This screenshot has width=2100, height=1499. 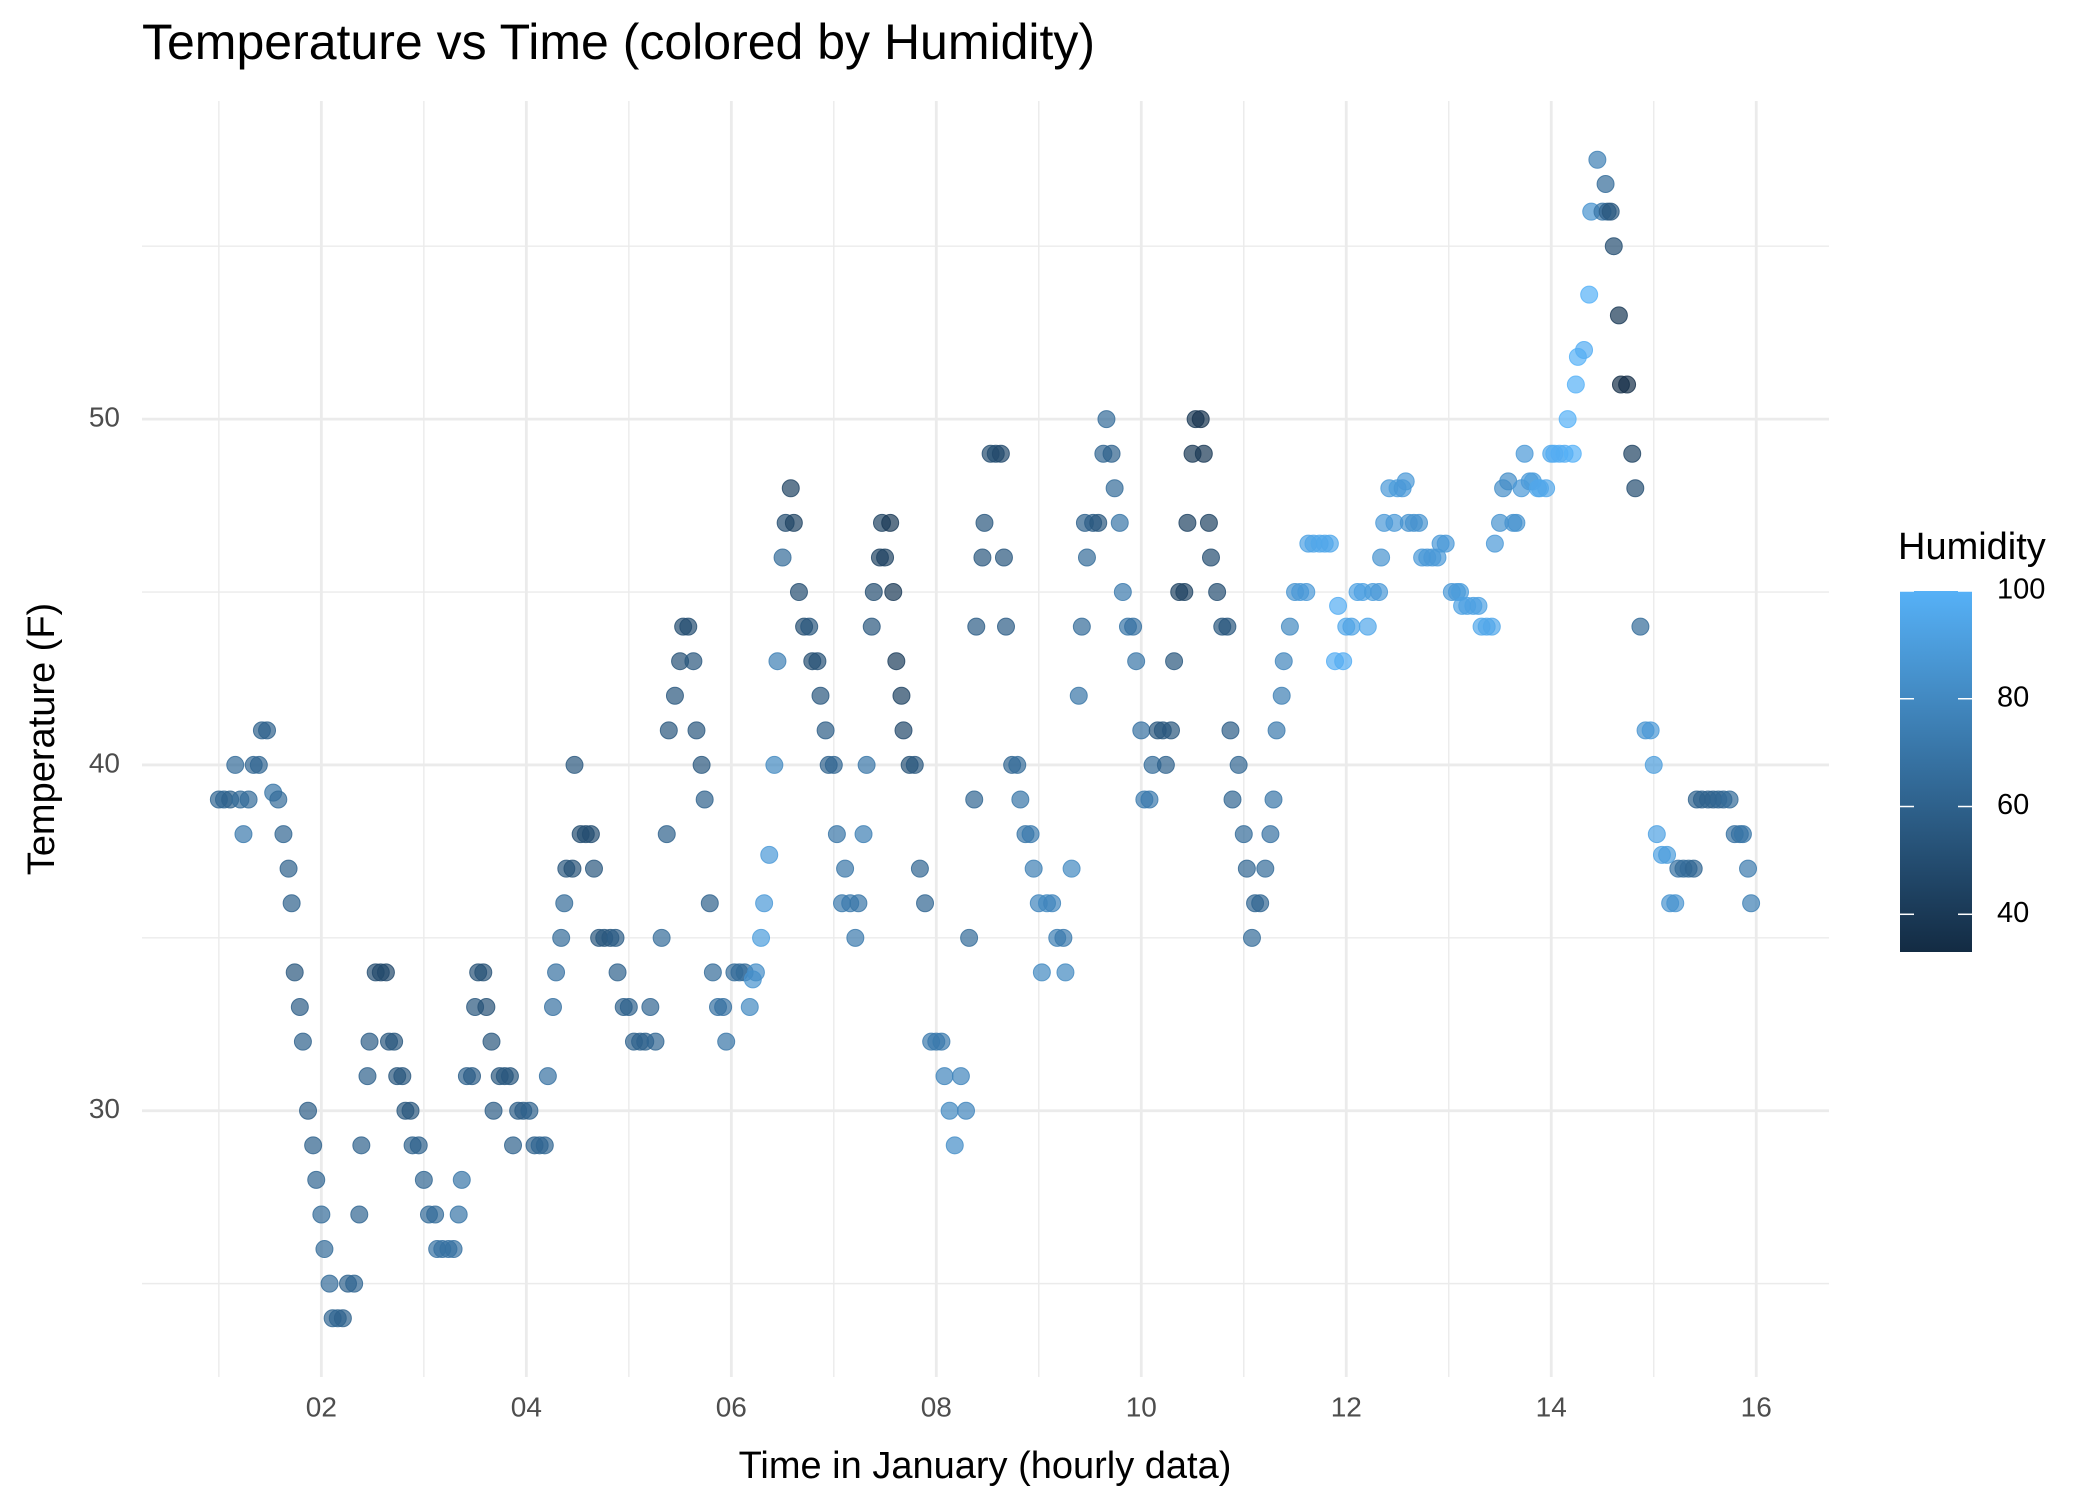 What do you see at coordinates (42, 739) in the screenshot?
I see `y-axis-label: Temperature (F)` at bounding box center [42, 739].